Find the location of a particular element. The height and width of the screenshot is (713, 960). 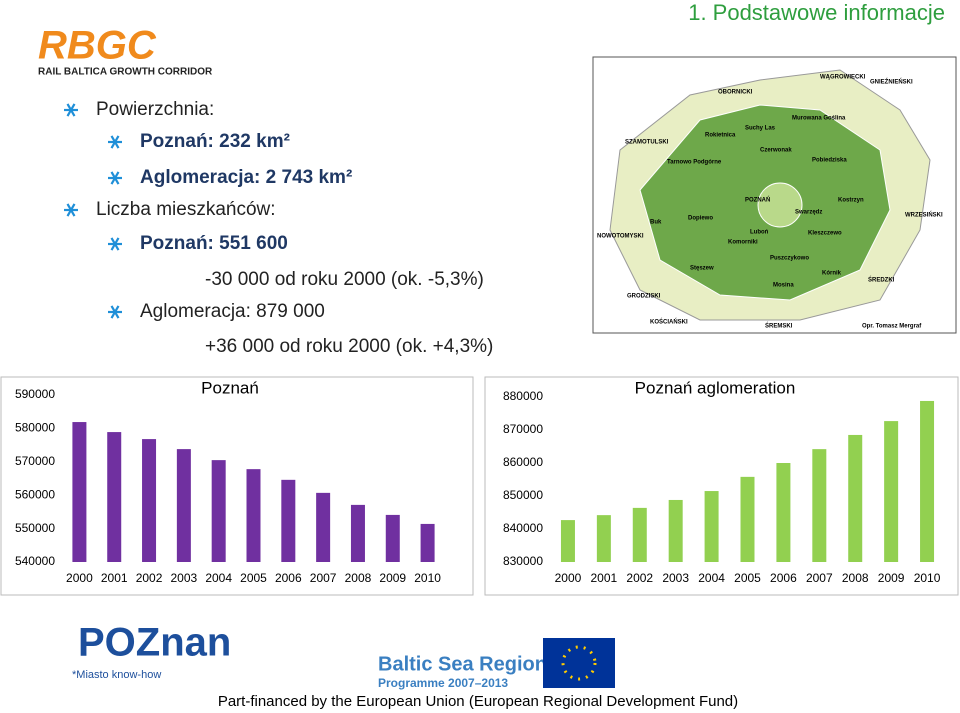

map-label: Luboń is located at coordinates (759, 233).